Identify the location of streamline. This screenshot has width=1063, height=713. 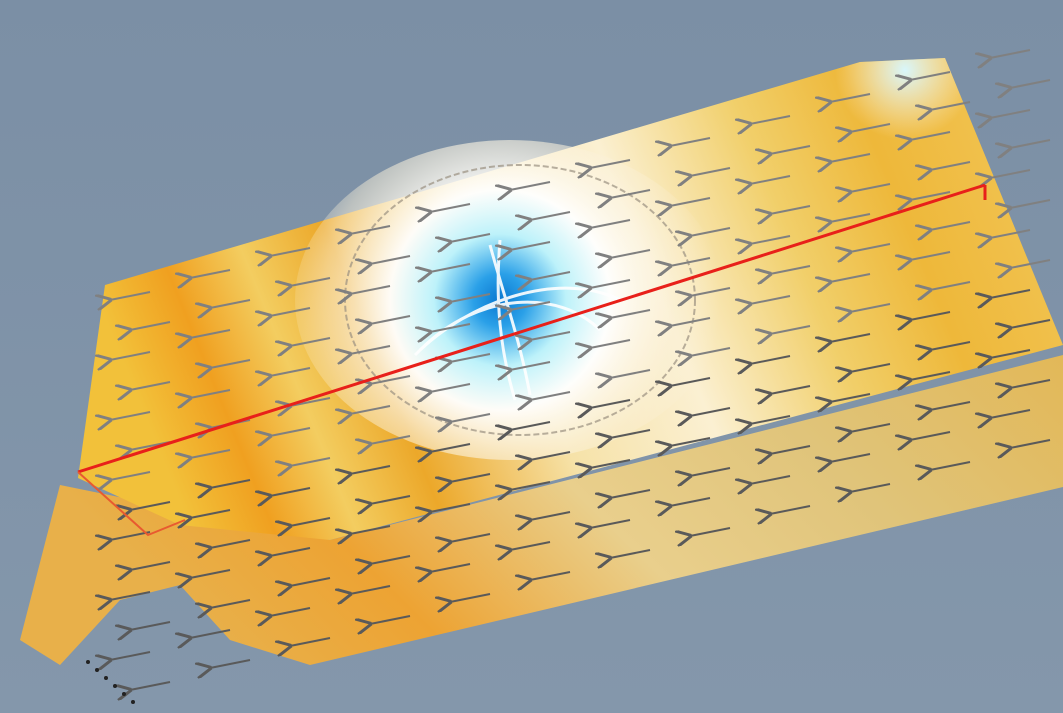
(510, 326).